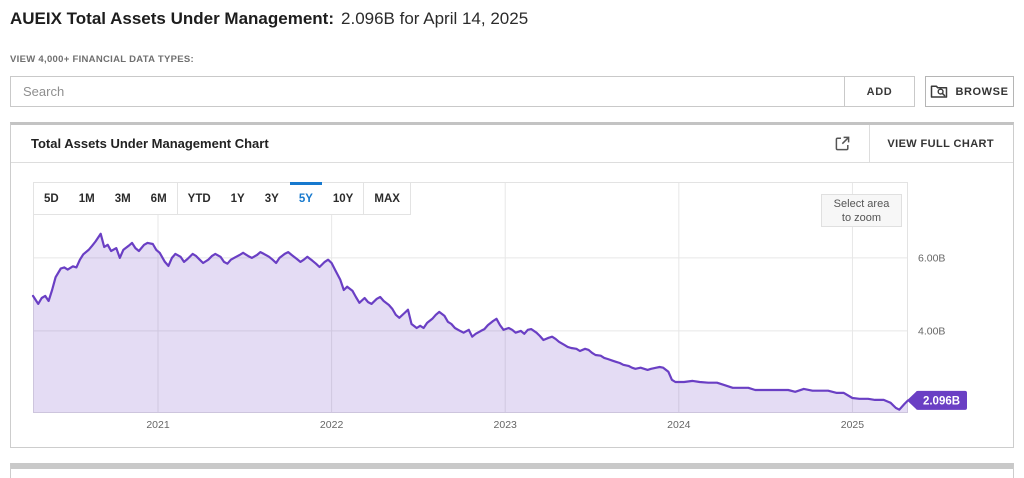  I want to click on range-tab-group: YTD 1Y 3Y 5Y 10Y, so click(270, 198).